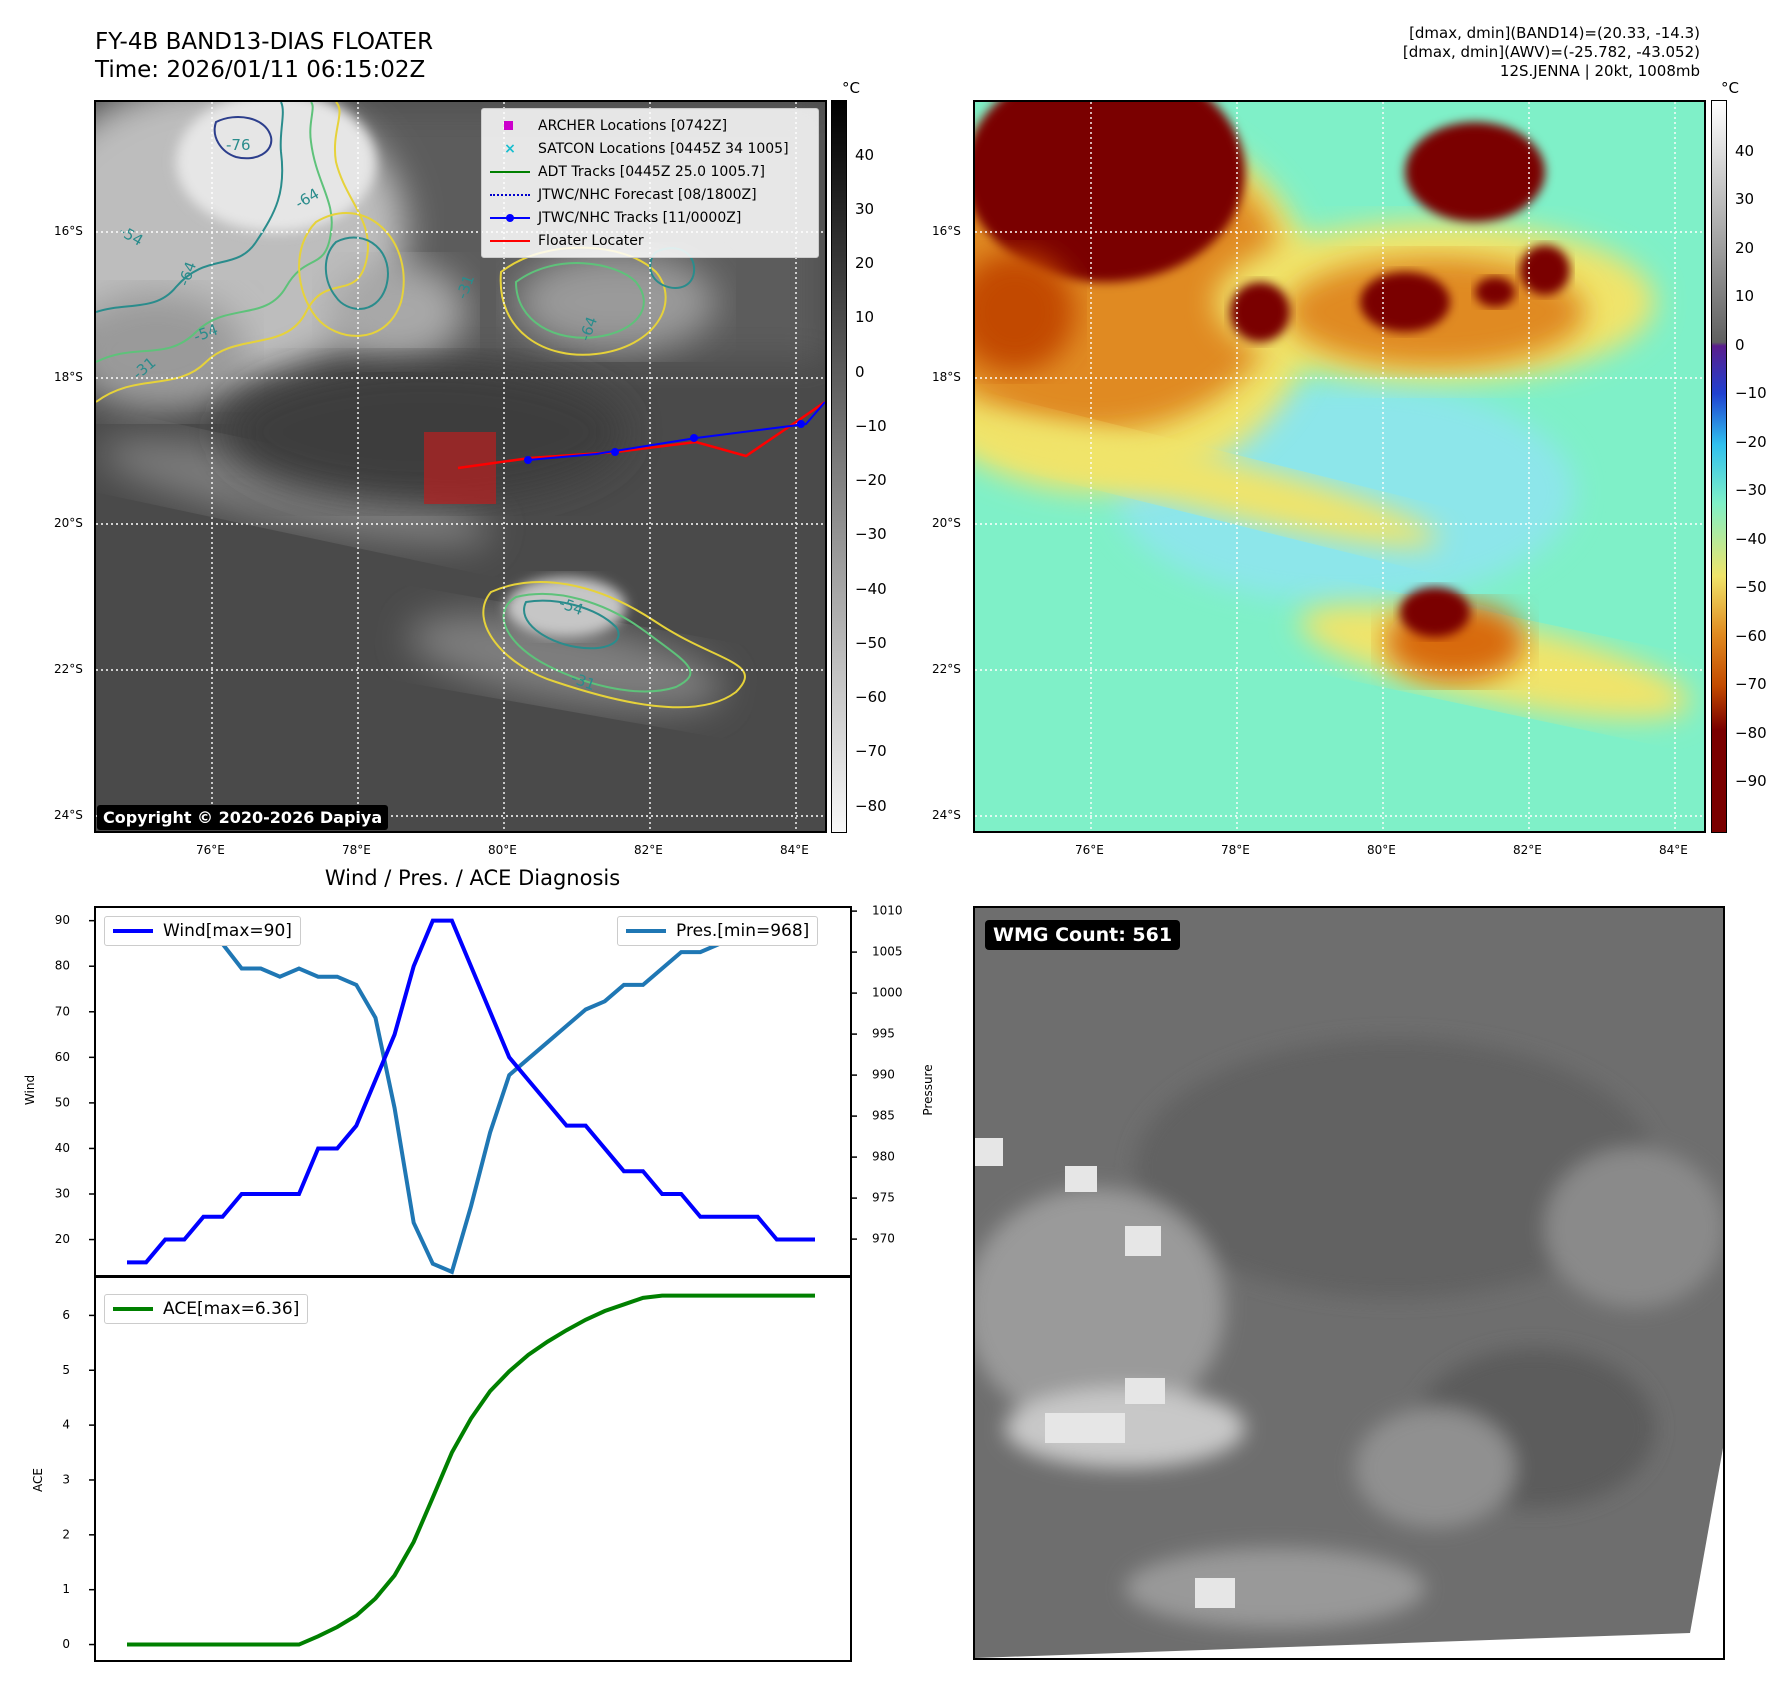 The image size is (1788, 1690). What do you see at coordinates (472, 878) in the screenshot?
I see `diagnosis-title: Wind / Pres. / ACE Diagnosis` at bounding box center [472, 878].